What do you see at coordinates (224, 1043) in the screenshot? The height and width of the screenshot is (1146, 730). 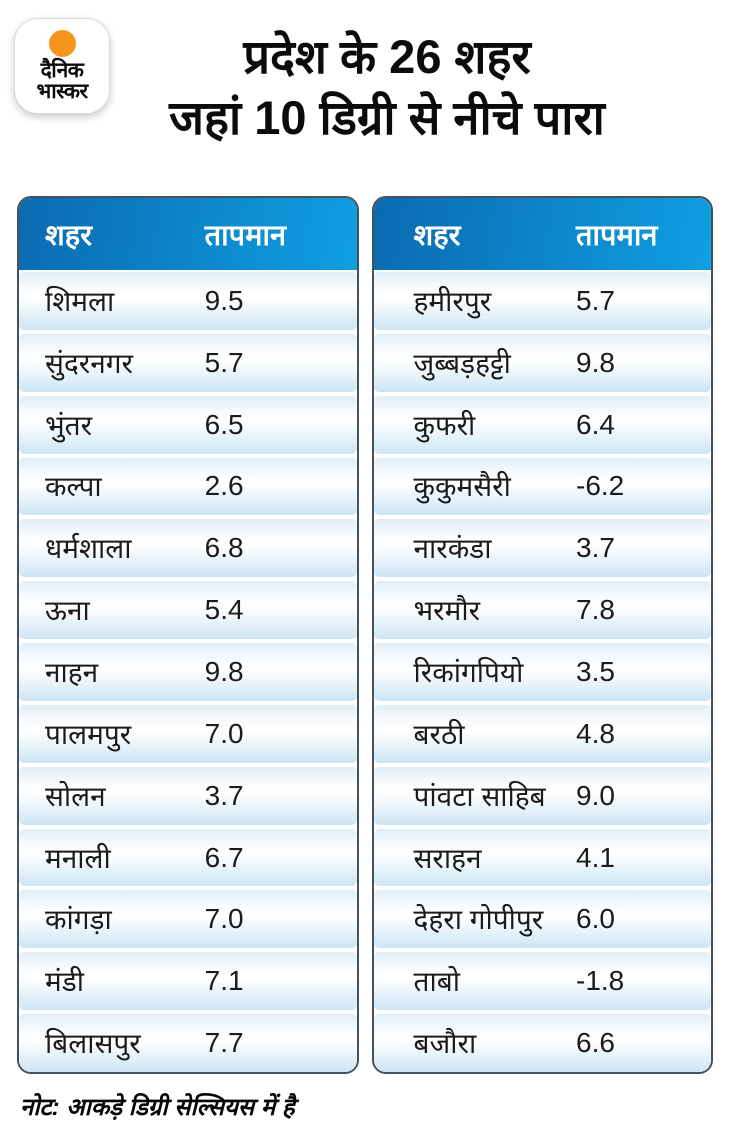 I see `temperature-value: 7.7` at bounding box center [224, 1043].